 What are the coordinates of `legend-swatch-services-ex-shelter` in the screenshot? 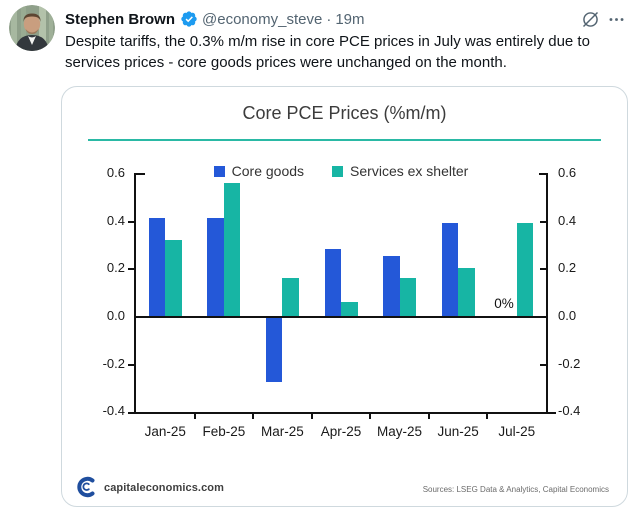 It's located at (338, 171).